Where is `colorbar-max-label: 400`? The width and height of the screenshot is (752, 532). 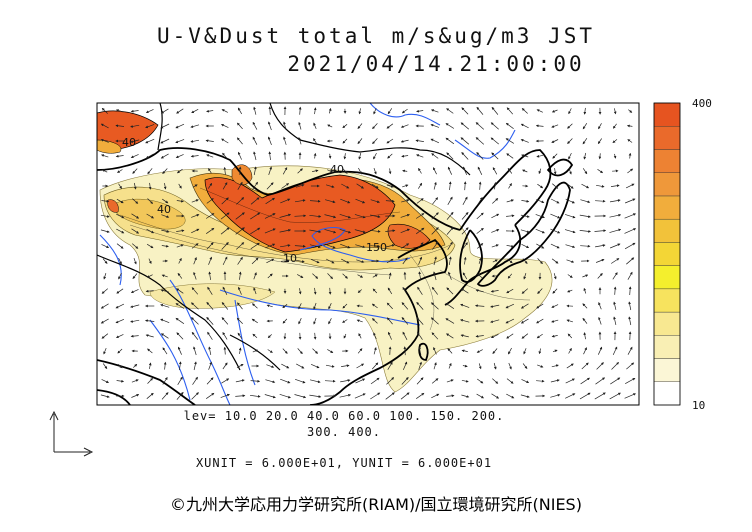 colorbar-max-label: 400 is located at coordinates (702, 103).